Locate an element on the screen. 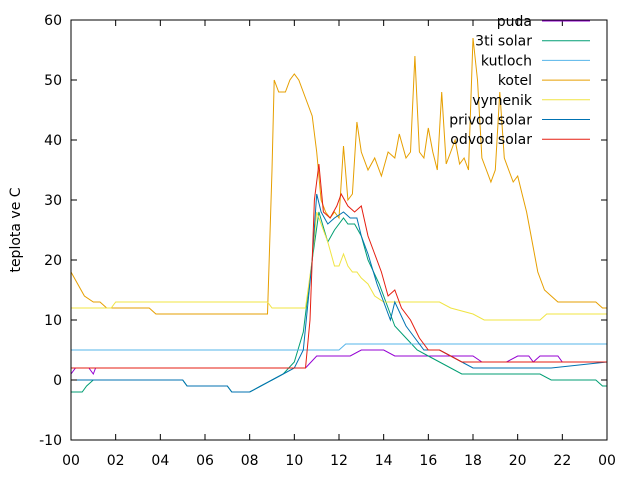  y-tick-label: 10 is located at coordinates (53, 321).